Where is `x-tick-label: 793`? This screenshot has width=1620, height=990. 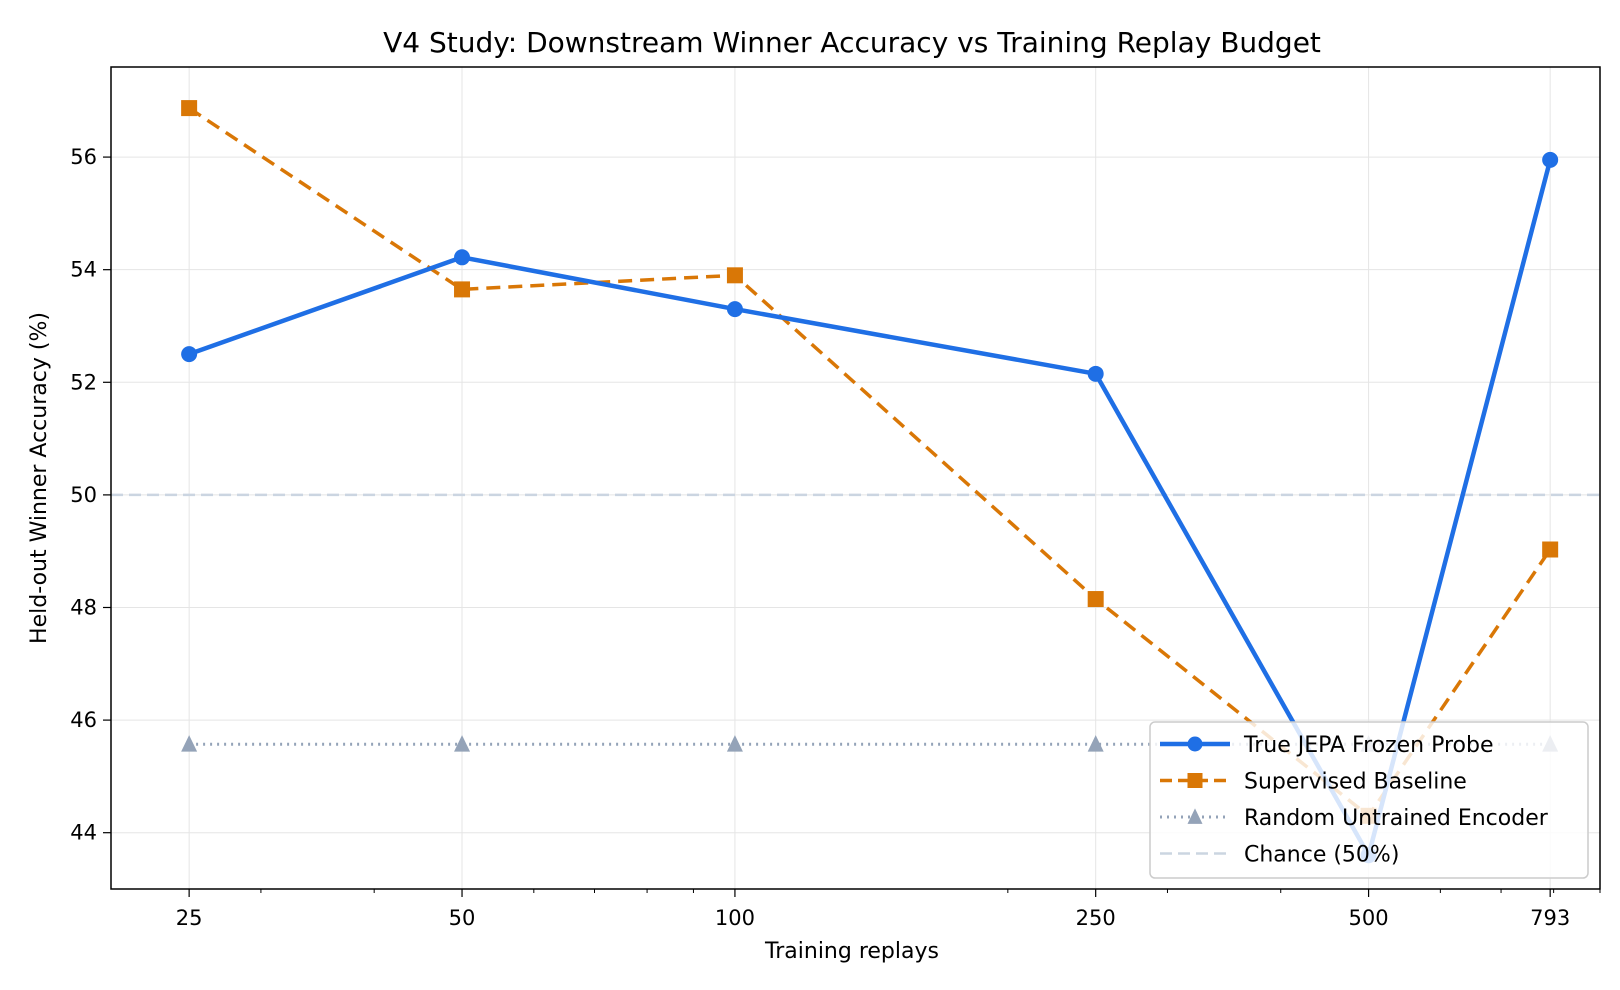
x-tick-label: 793 is located at coordinates (1550, 918).